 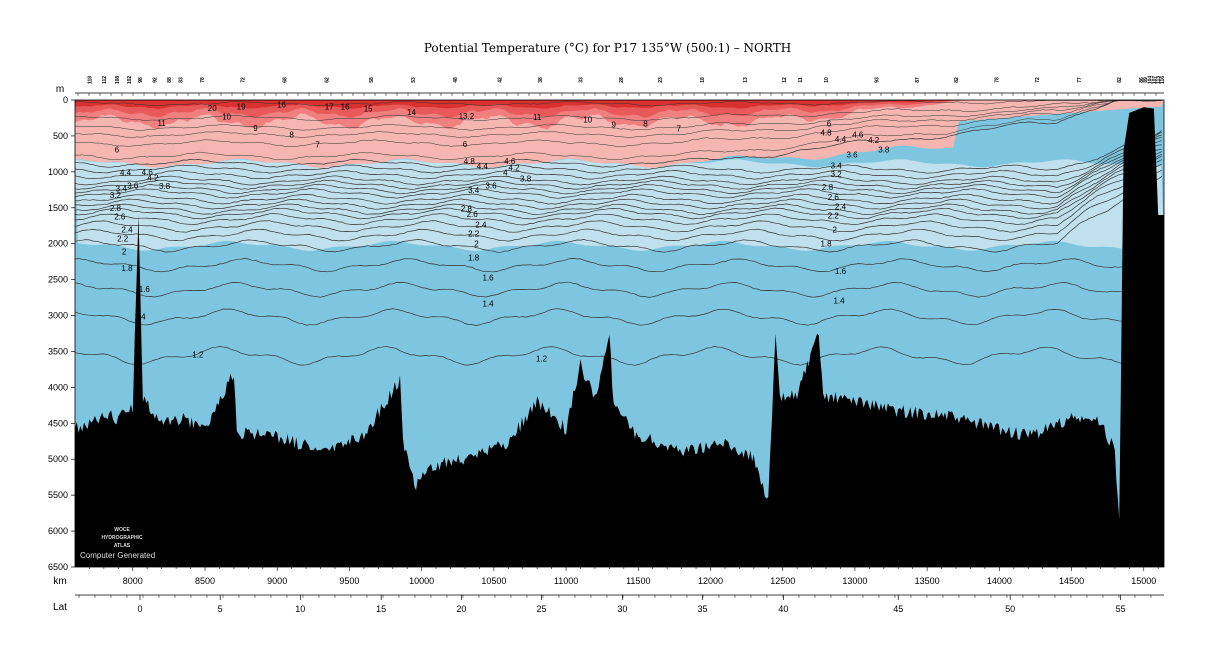 I want to click on contour-label: 1.2, so click(x=198, y=354).